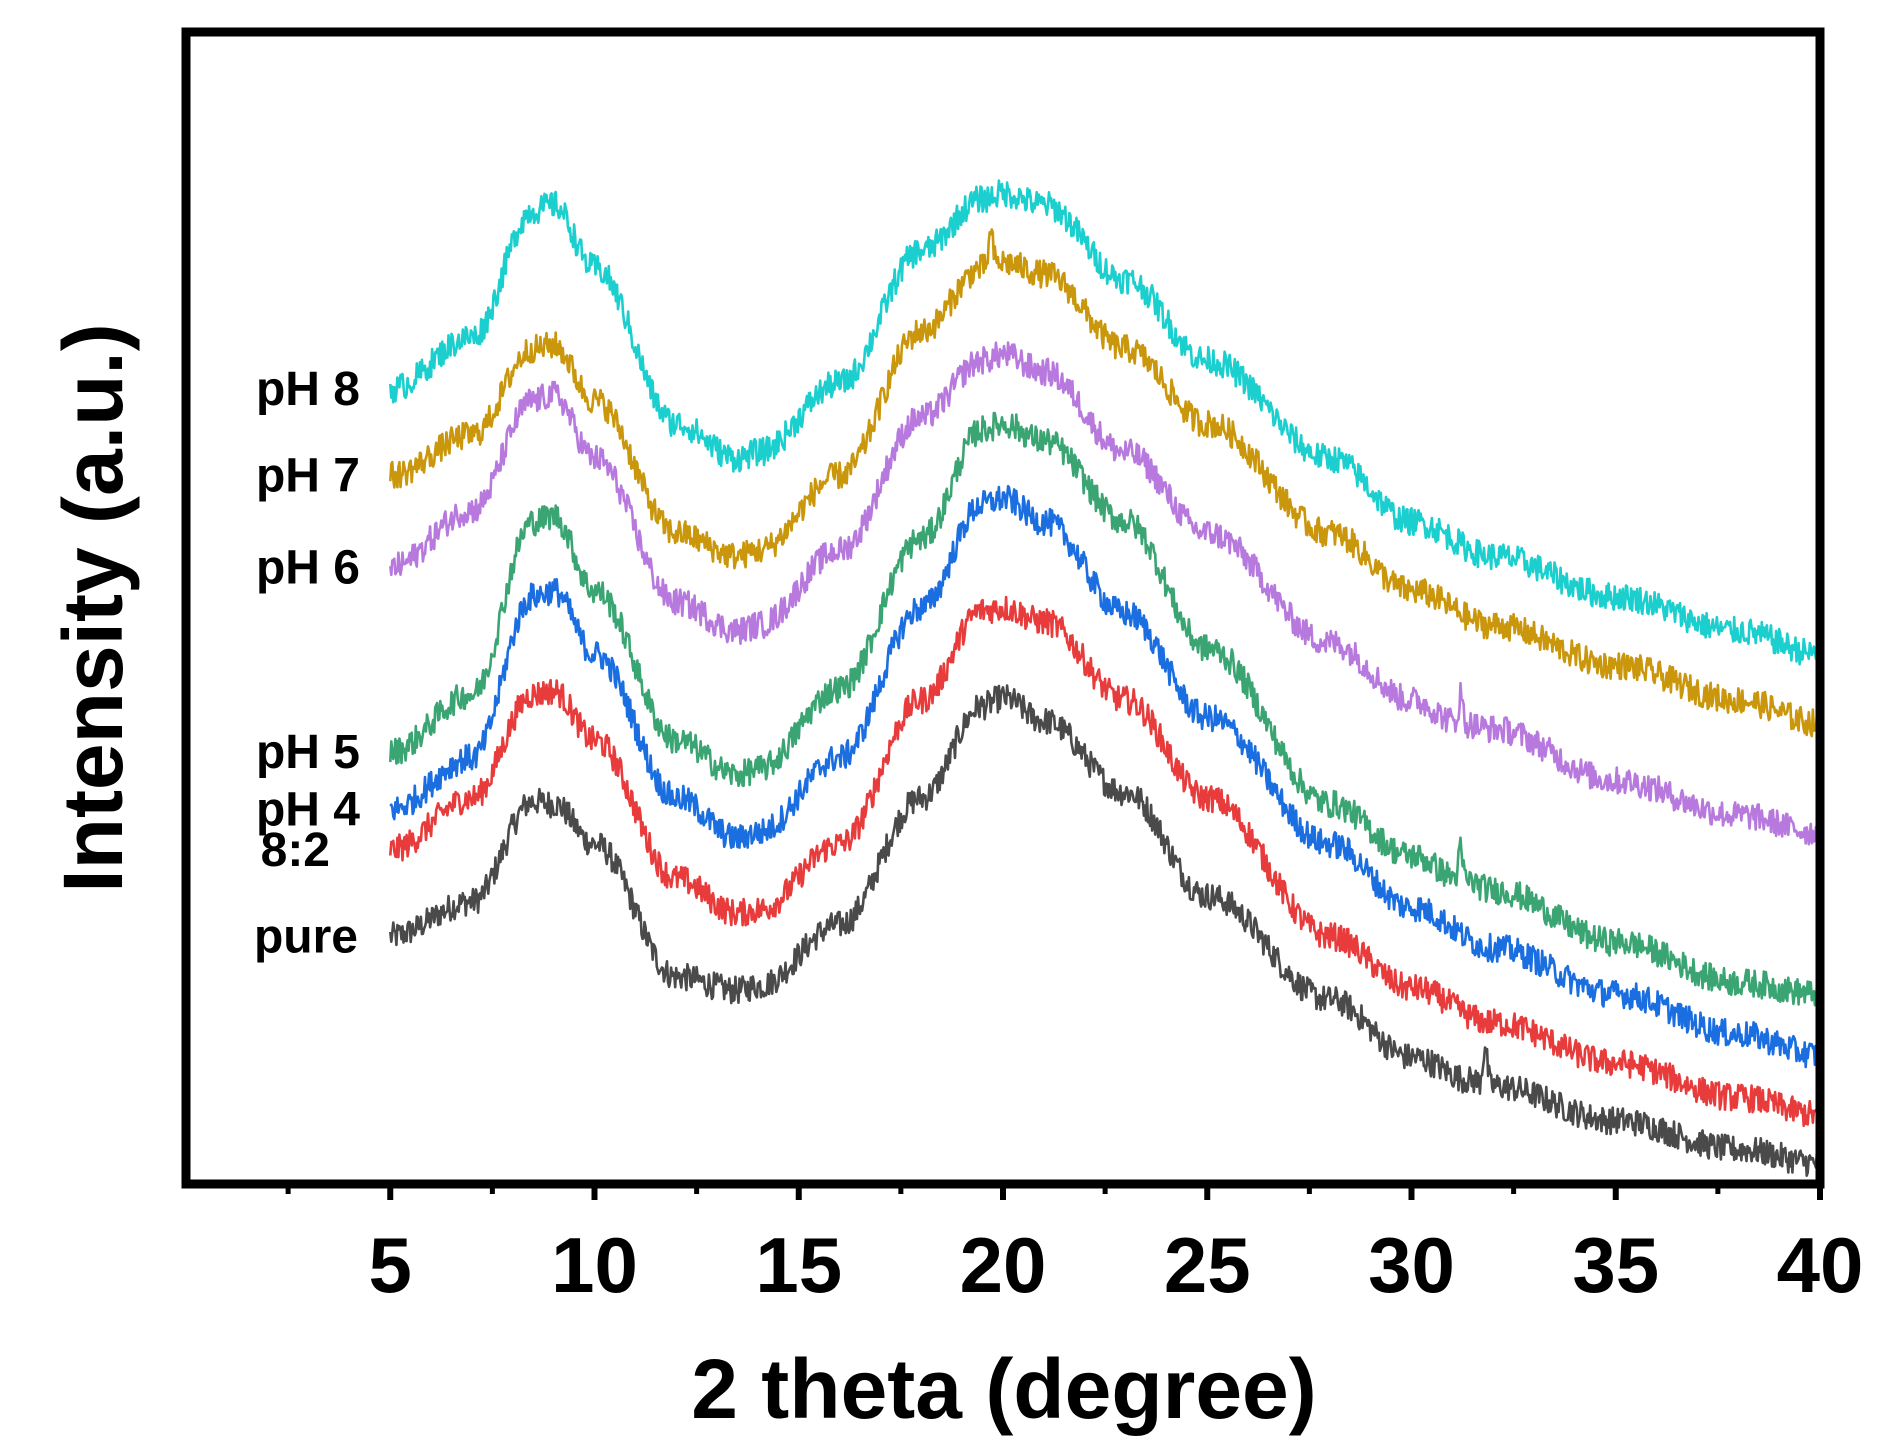 The width and height of the screenshot is (1887, 1438). What do you see at coordinates (308, 752) in the screenshot?
I see `series-label-ph-5: pH 5` at bounding box center [308, 752].